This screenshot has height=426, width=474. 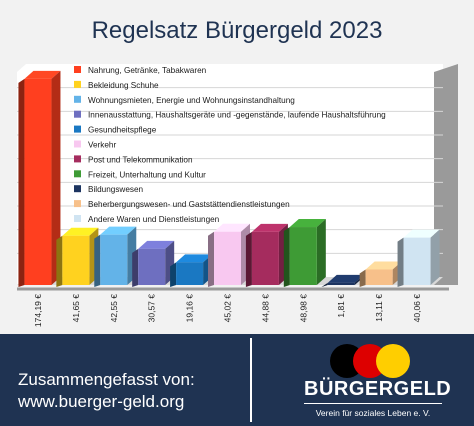 I want to click on flag-circle-gold, so click(x=393, y=361).